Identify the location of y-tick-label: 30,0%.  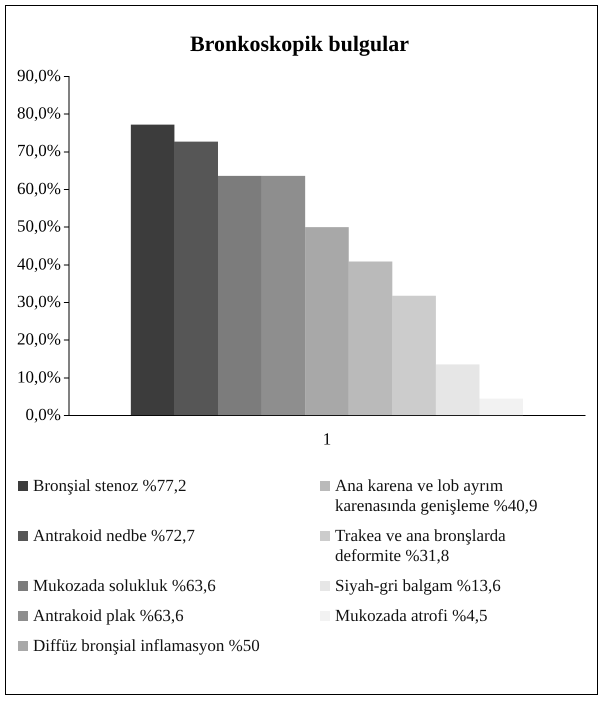
(38, 301).